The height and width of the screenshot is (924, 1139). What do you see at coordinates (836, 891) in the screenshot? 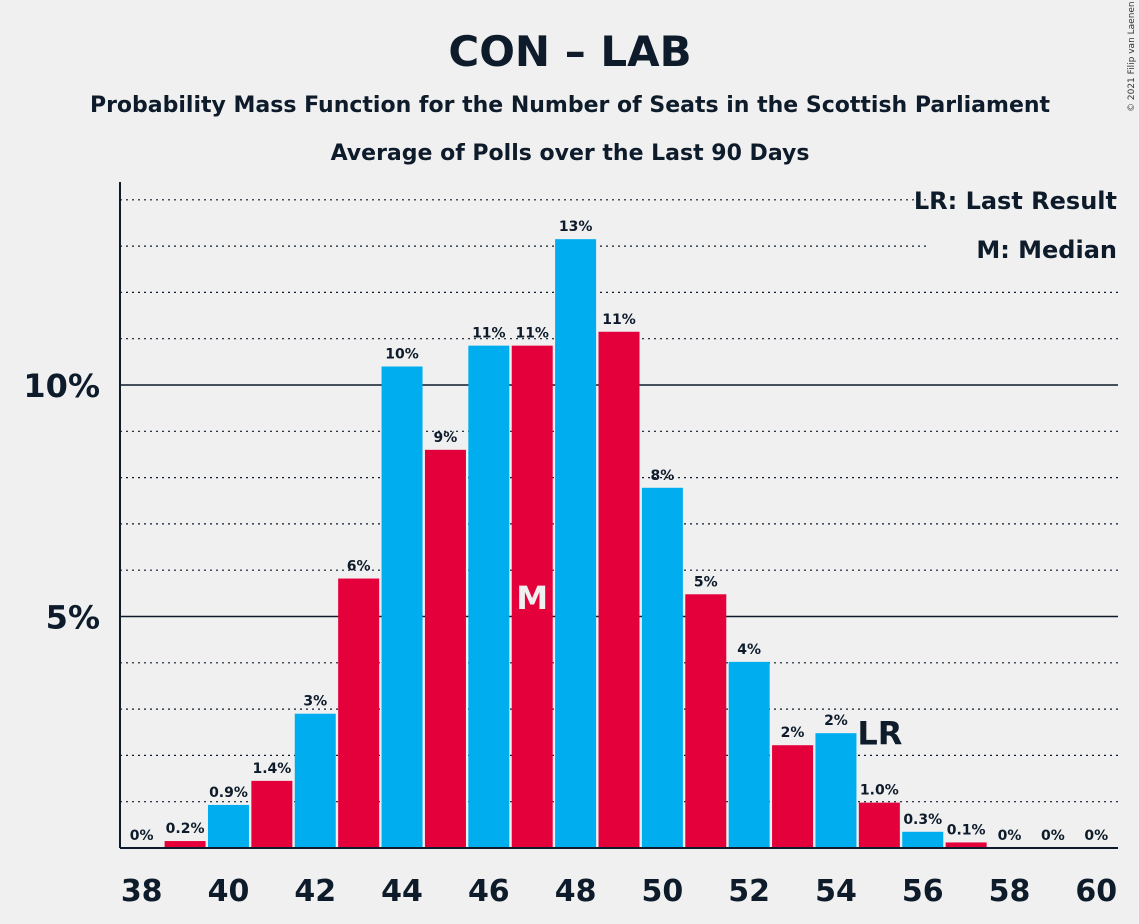
I see `x-tick-label: 54` at bounding box center [836, 891].